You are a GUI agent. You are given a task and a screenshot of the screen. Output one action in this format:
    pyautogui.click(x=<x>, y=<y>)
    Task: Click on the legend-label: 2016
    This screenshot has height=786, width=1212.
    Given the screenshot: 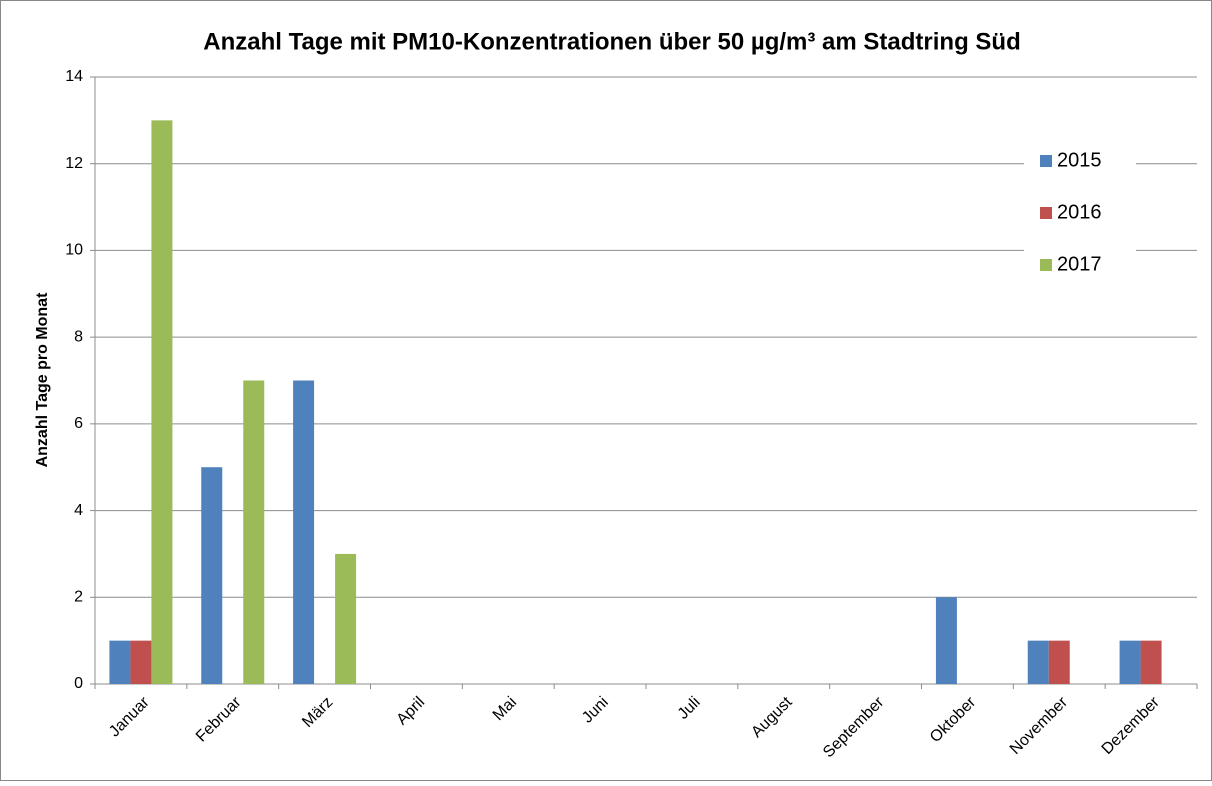 What is the action you would take?
    pyautogui.click(x=1079, y=212)
    